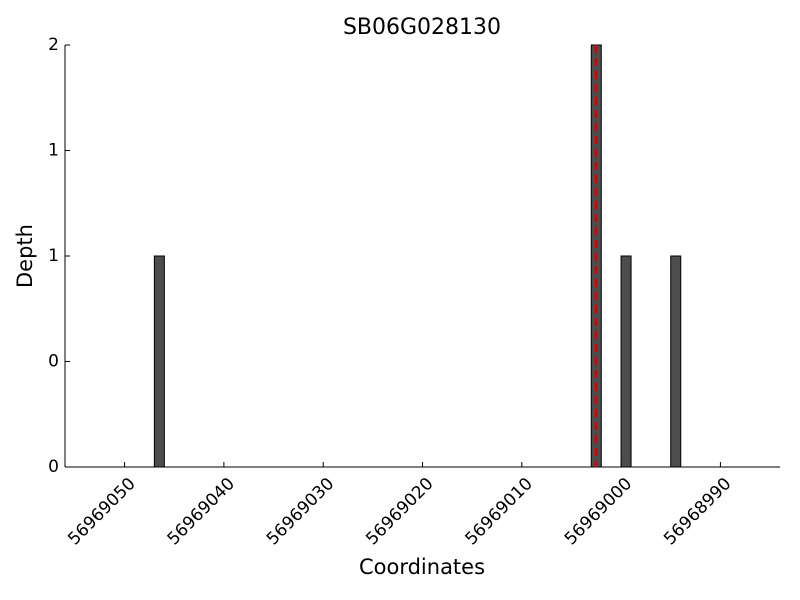 The width and height of the screenshot is (800, 600). I want to click on x-tick-label: 56969000, so click(598, 511).